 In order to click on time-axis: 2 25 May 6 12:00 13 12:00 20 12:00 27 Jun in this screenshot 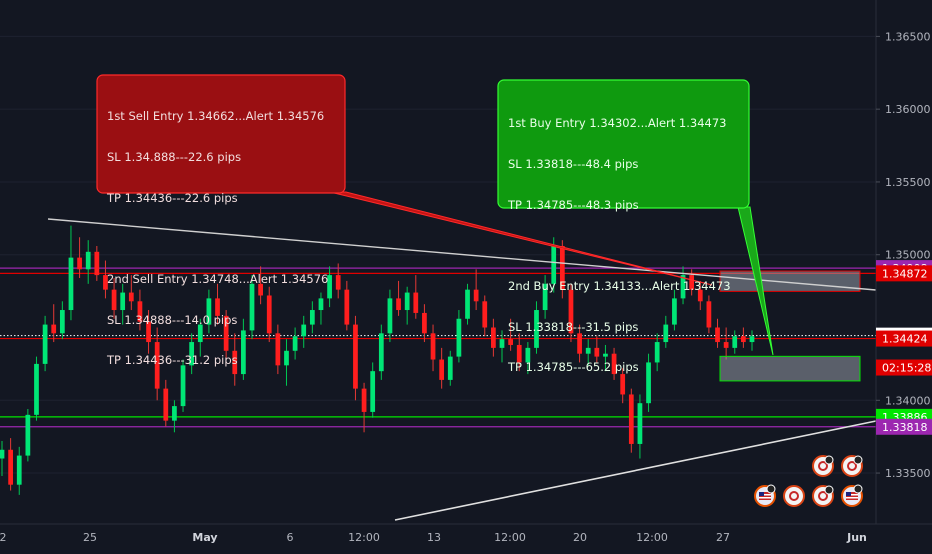, I will do `click(433, 537)`.